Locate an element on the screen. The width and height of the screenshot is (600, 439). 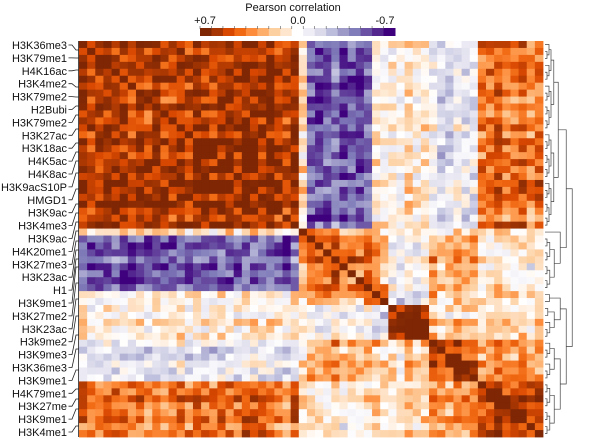
row-label-tick is located at coordinates (73, 156).